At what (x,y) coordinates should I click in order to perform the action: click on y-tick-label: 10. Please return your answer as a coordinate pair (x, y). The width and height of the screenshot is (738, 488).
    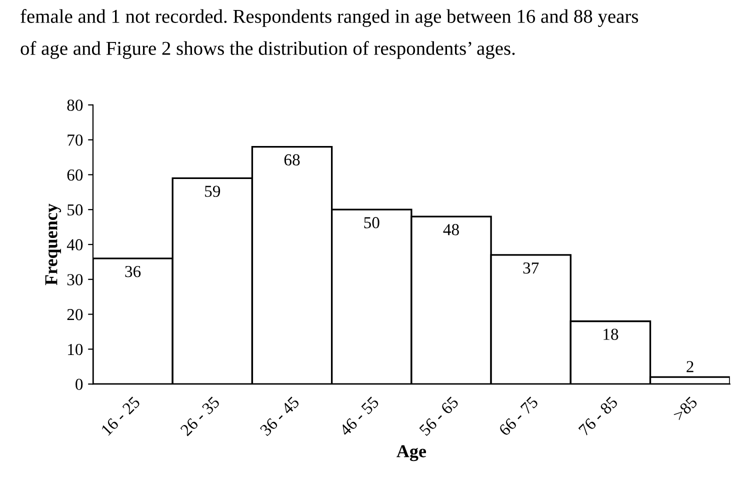
    Looking at the image, I should click on (75, 350).